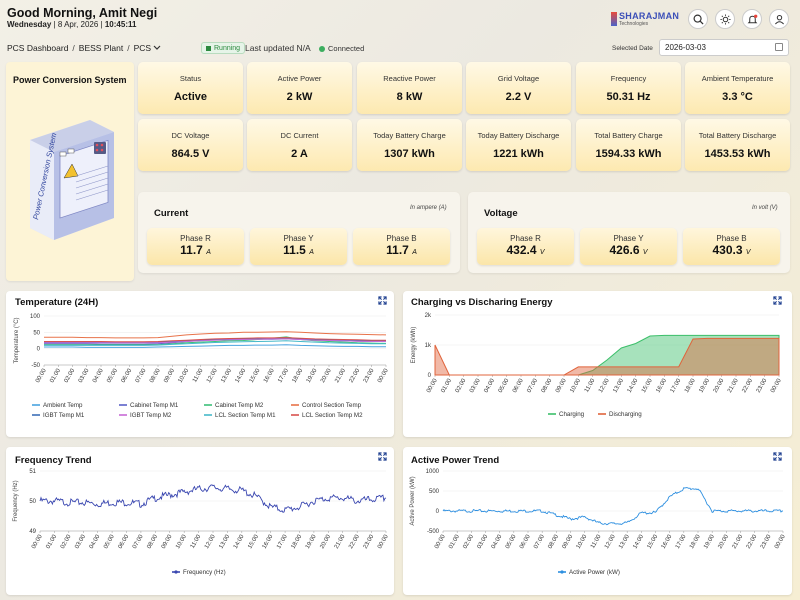  I want to click on metric-value: 1307 kWh, so click(409, 153).